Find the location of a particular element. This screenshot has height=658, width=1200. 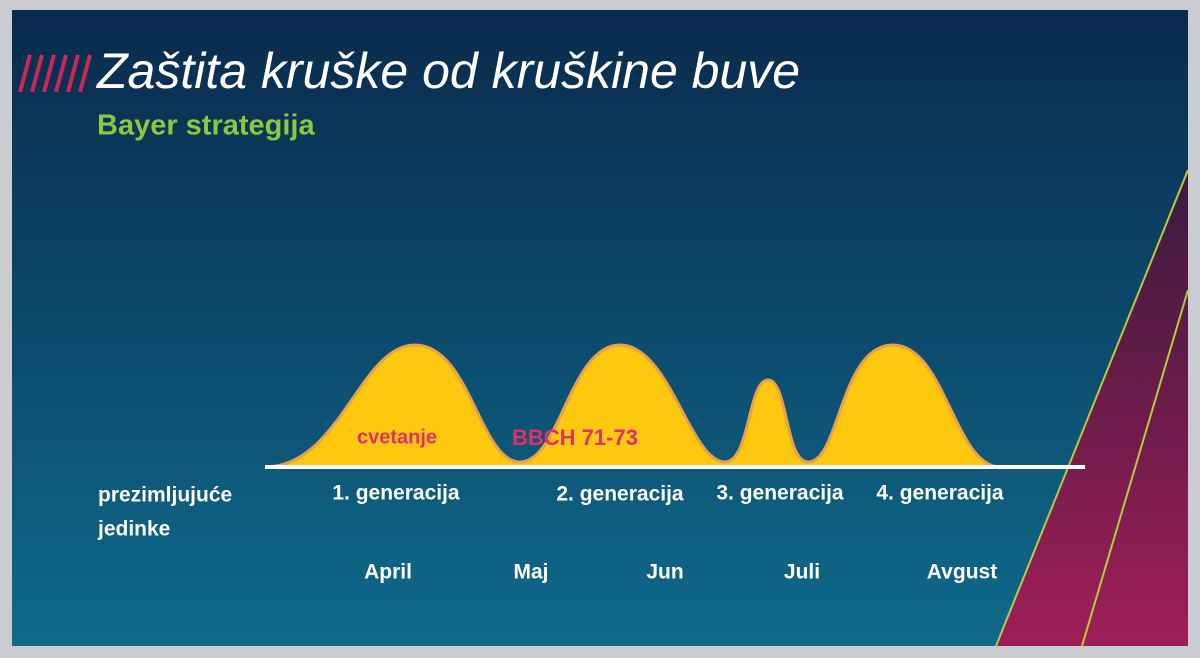

generation-label: 3. generacija is located at coordinates (780, 493).